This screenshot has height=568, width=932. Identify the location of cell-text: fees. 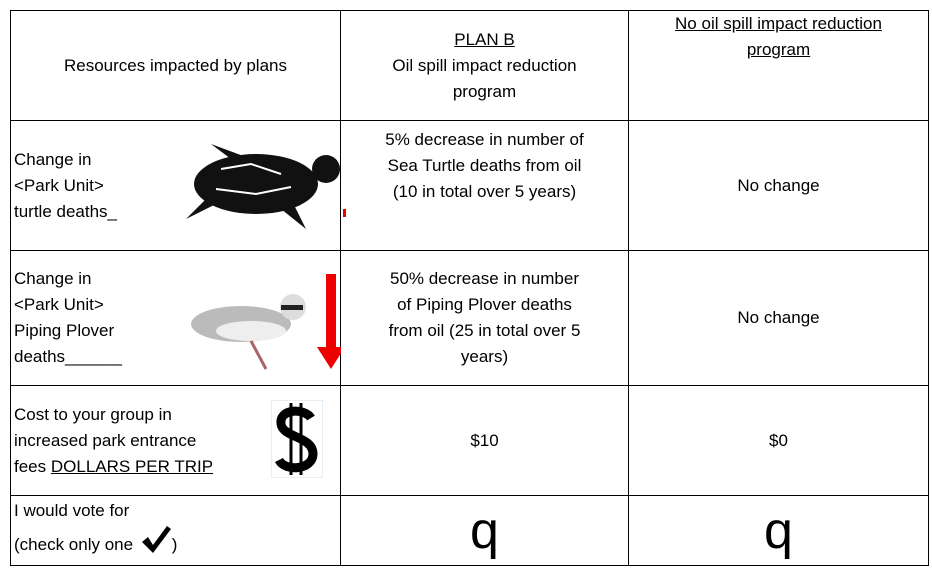
(32, 466).